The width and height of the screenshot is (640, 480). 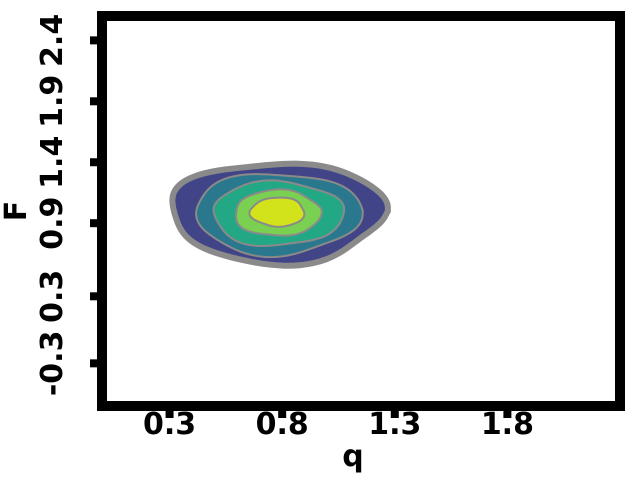 What do you see at coordinates (169, 424) in the screenshot?
I see `x-tick-label: 0.3` at bounding box center [169, 424].